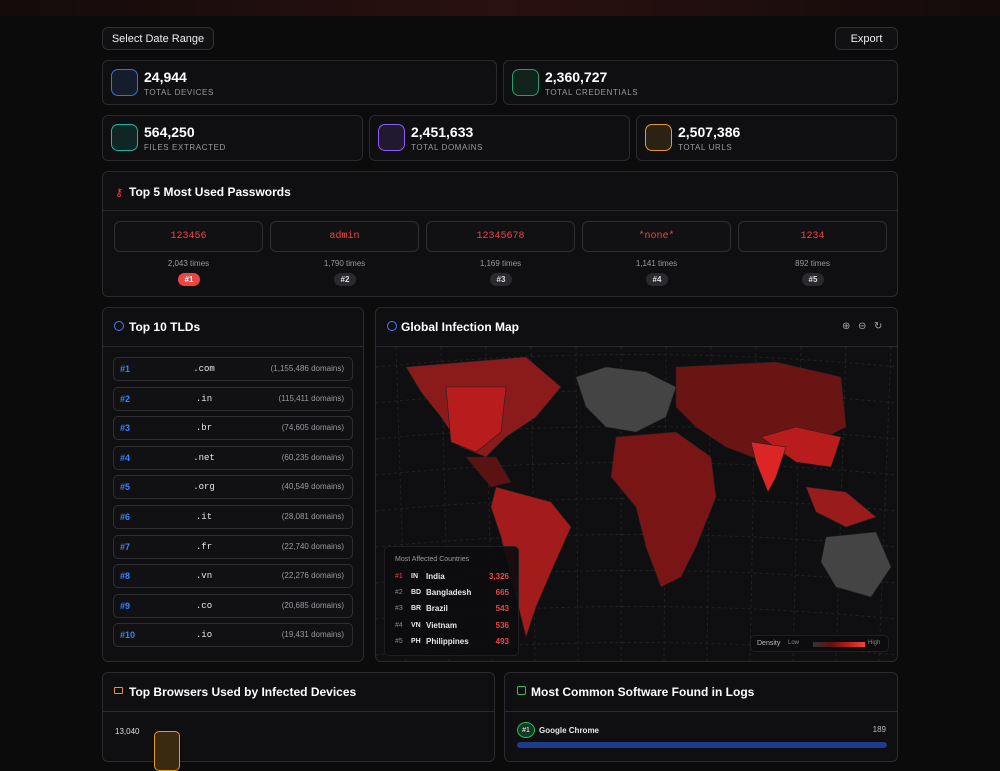  I want to click on password-count: 1,169 times, so click(500, 263).